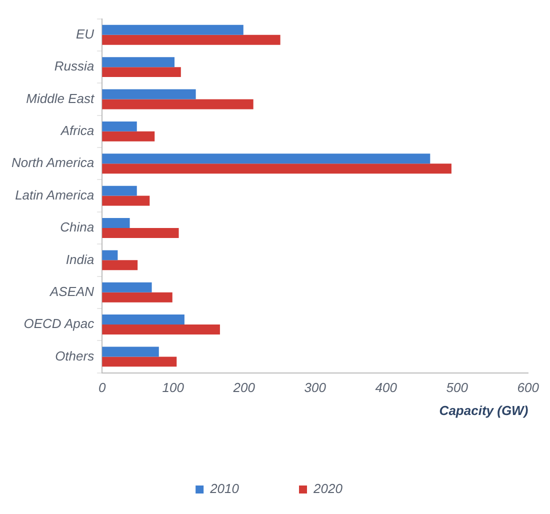  What do you see at coordinates (77, 227) in the screenshot?
I see `y-tick-label: China` at bounding box center [77, 227].